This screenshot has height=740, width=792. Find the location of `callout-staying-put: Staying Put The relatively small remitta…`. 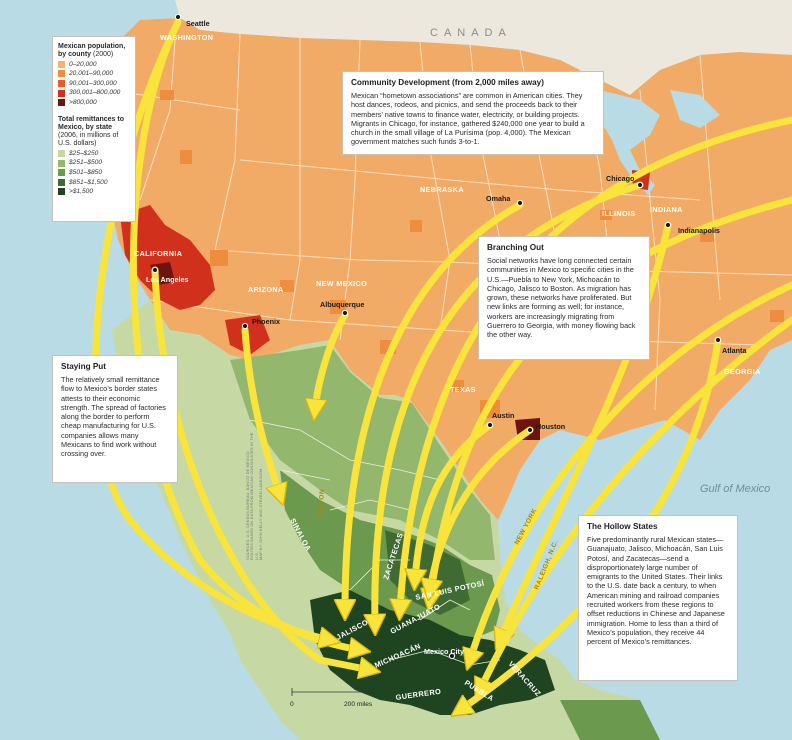

callout-staying-put: Staying Put The relatively small remitta… is located at coordinates (115, 419).